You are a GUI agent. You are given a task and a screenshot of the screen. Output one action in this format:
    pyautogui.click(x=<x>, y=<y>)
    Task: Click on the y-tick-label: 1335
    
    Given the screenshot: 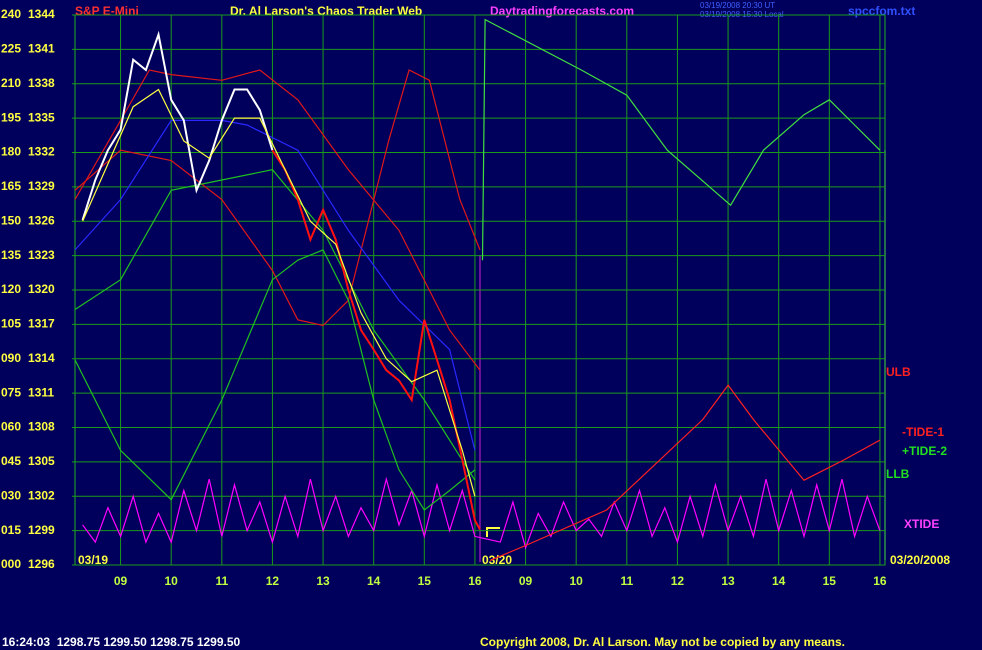 What is the action you would take?
    pyautogui.click(x=41, y=117)
    